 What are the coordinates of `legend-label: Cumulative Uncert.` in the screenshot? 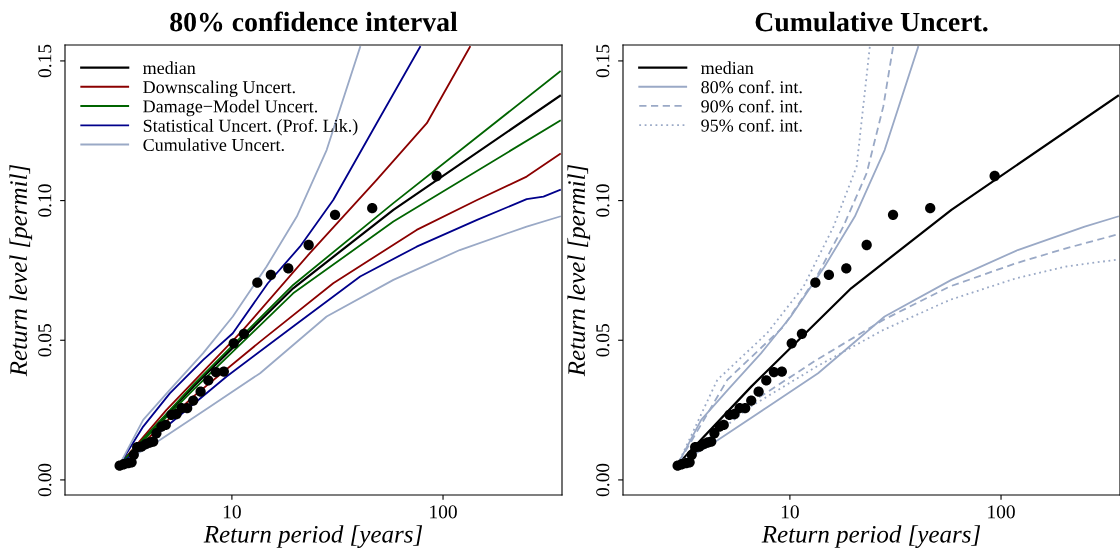 It's located at (213, 145).